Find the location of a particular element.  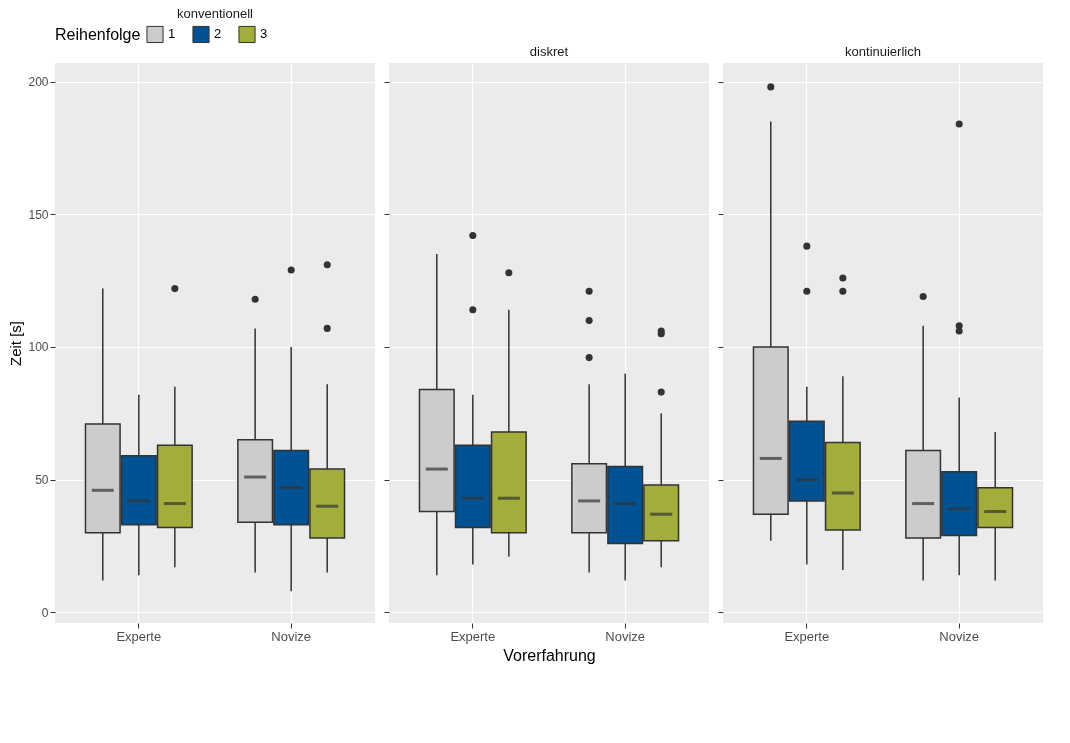

y-tick-label: 50 is located at coordinates (42, 480).